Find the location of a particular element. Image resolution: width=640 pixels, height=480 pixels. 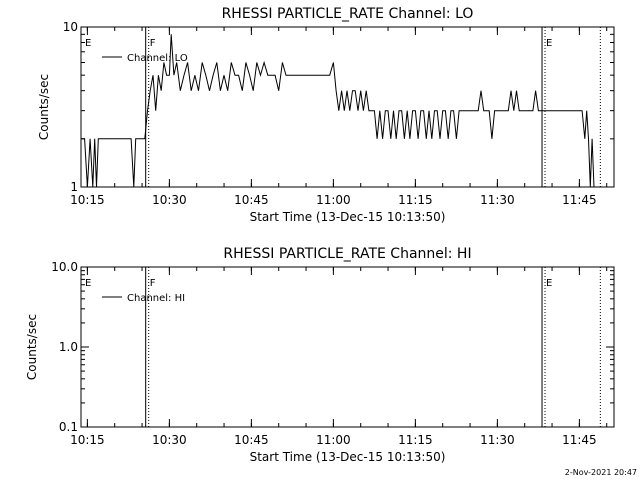

y-tick-label: 0.1 is located at coordinates (68, 427).